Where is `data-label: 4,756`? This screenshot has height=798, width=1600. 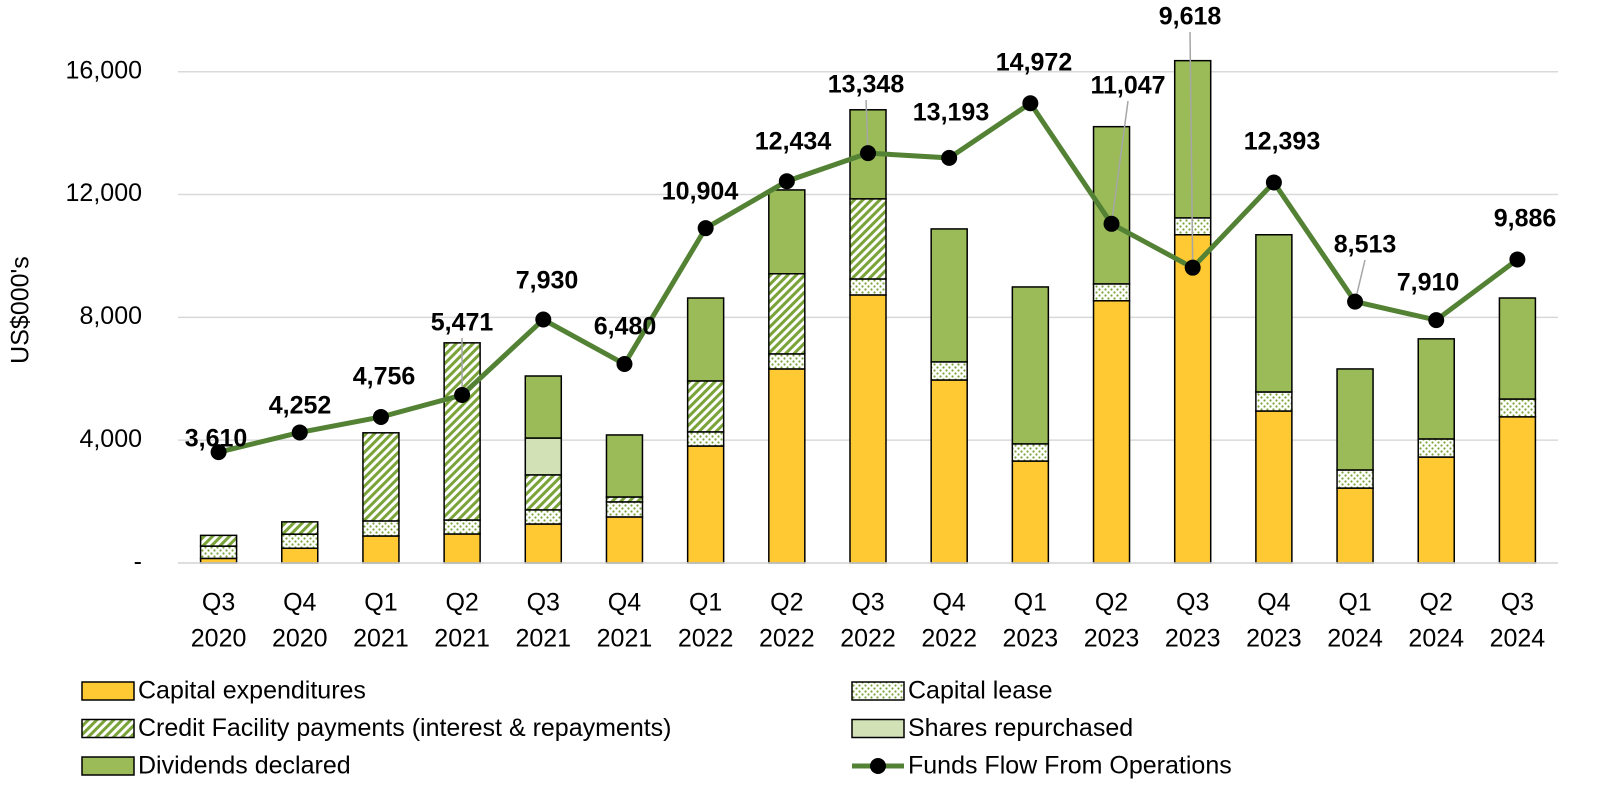
data-label: 4,756 is located at coordinates (384, 377).